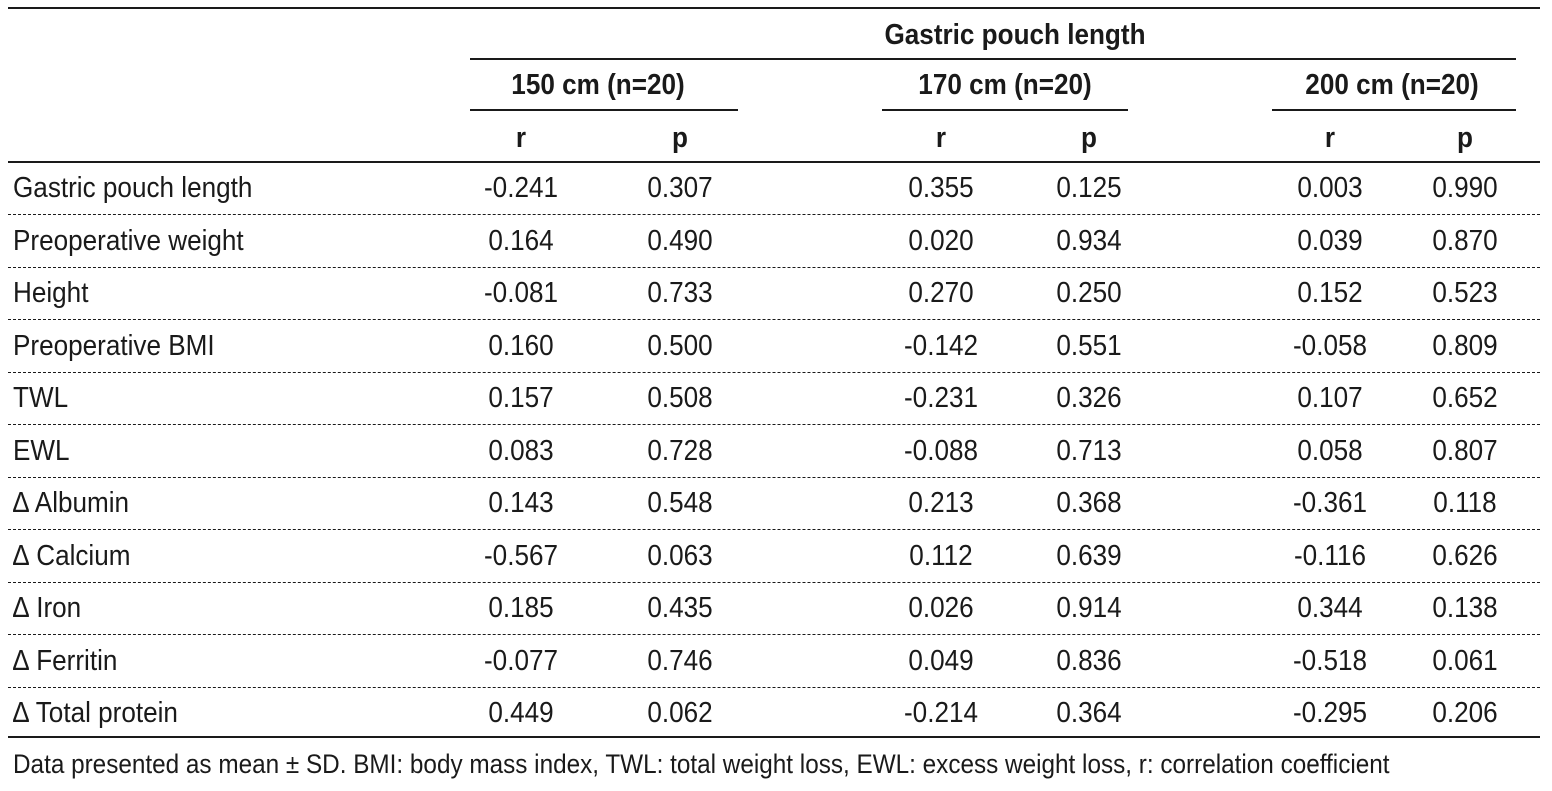  What do you see at coordinates (1465, 240) in the screenshot?
I see `table-cell: 0.870` at bounding box center [1465, 240].